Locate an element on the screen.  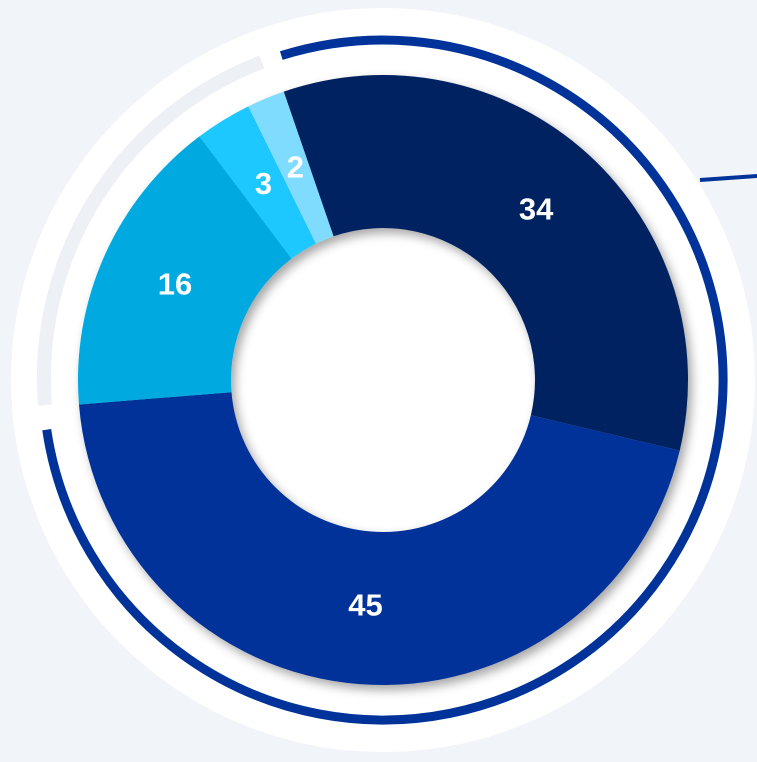
data-label: 3 is located at coordinates (263, 183).